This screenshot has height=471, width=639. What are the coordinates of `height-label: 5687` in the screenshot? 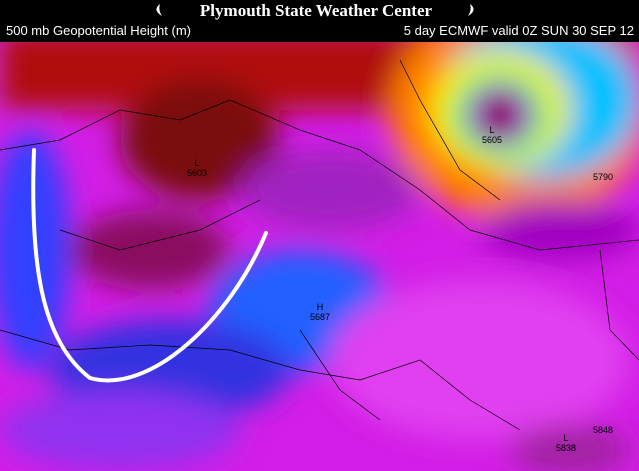 It's located at (320, 317).